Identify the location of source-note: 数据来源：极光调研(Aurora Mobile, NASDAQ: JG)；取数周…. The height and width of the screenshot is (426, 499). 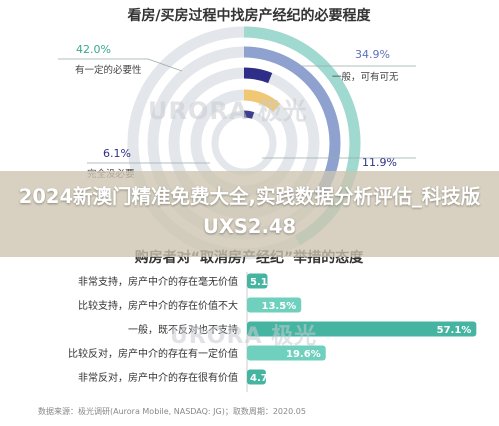
(172, 411).